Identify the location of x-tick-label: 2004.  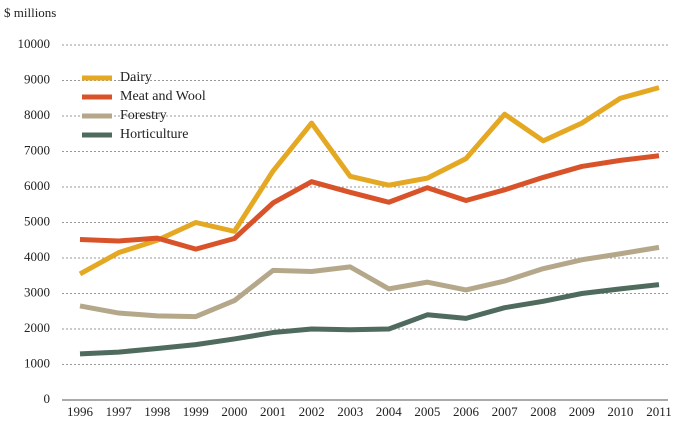
(389, 411).